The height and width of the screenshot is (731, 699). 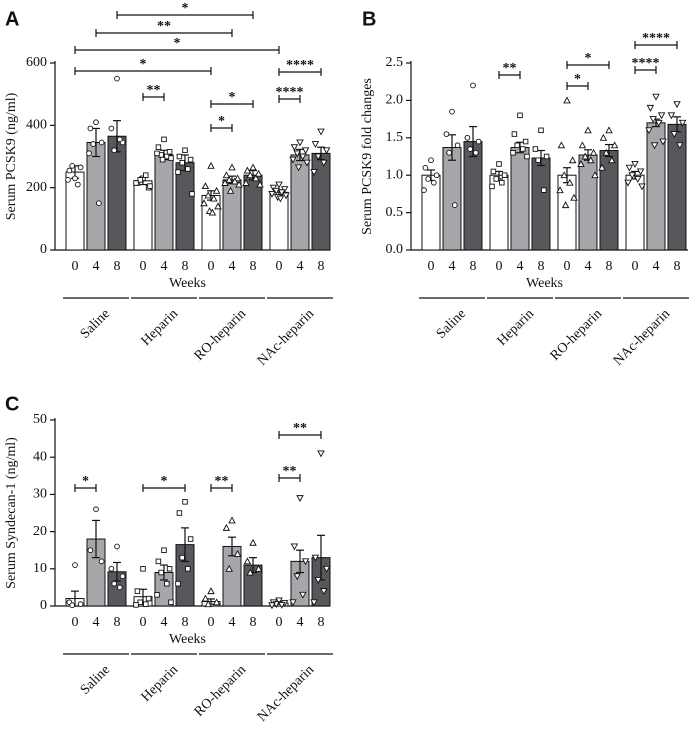 I want to click on y-tick-label: 600, so click(x=36, y=62).